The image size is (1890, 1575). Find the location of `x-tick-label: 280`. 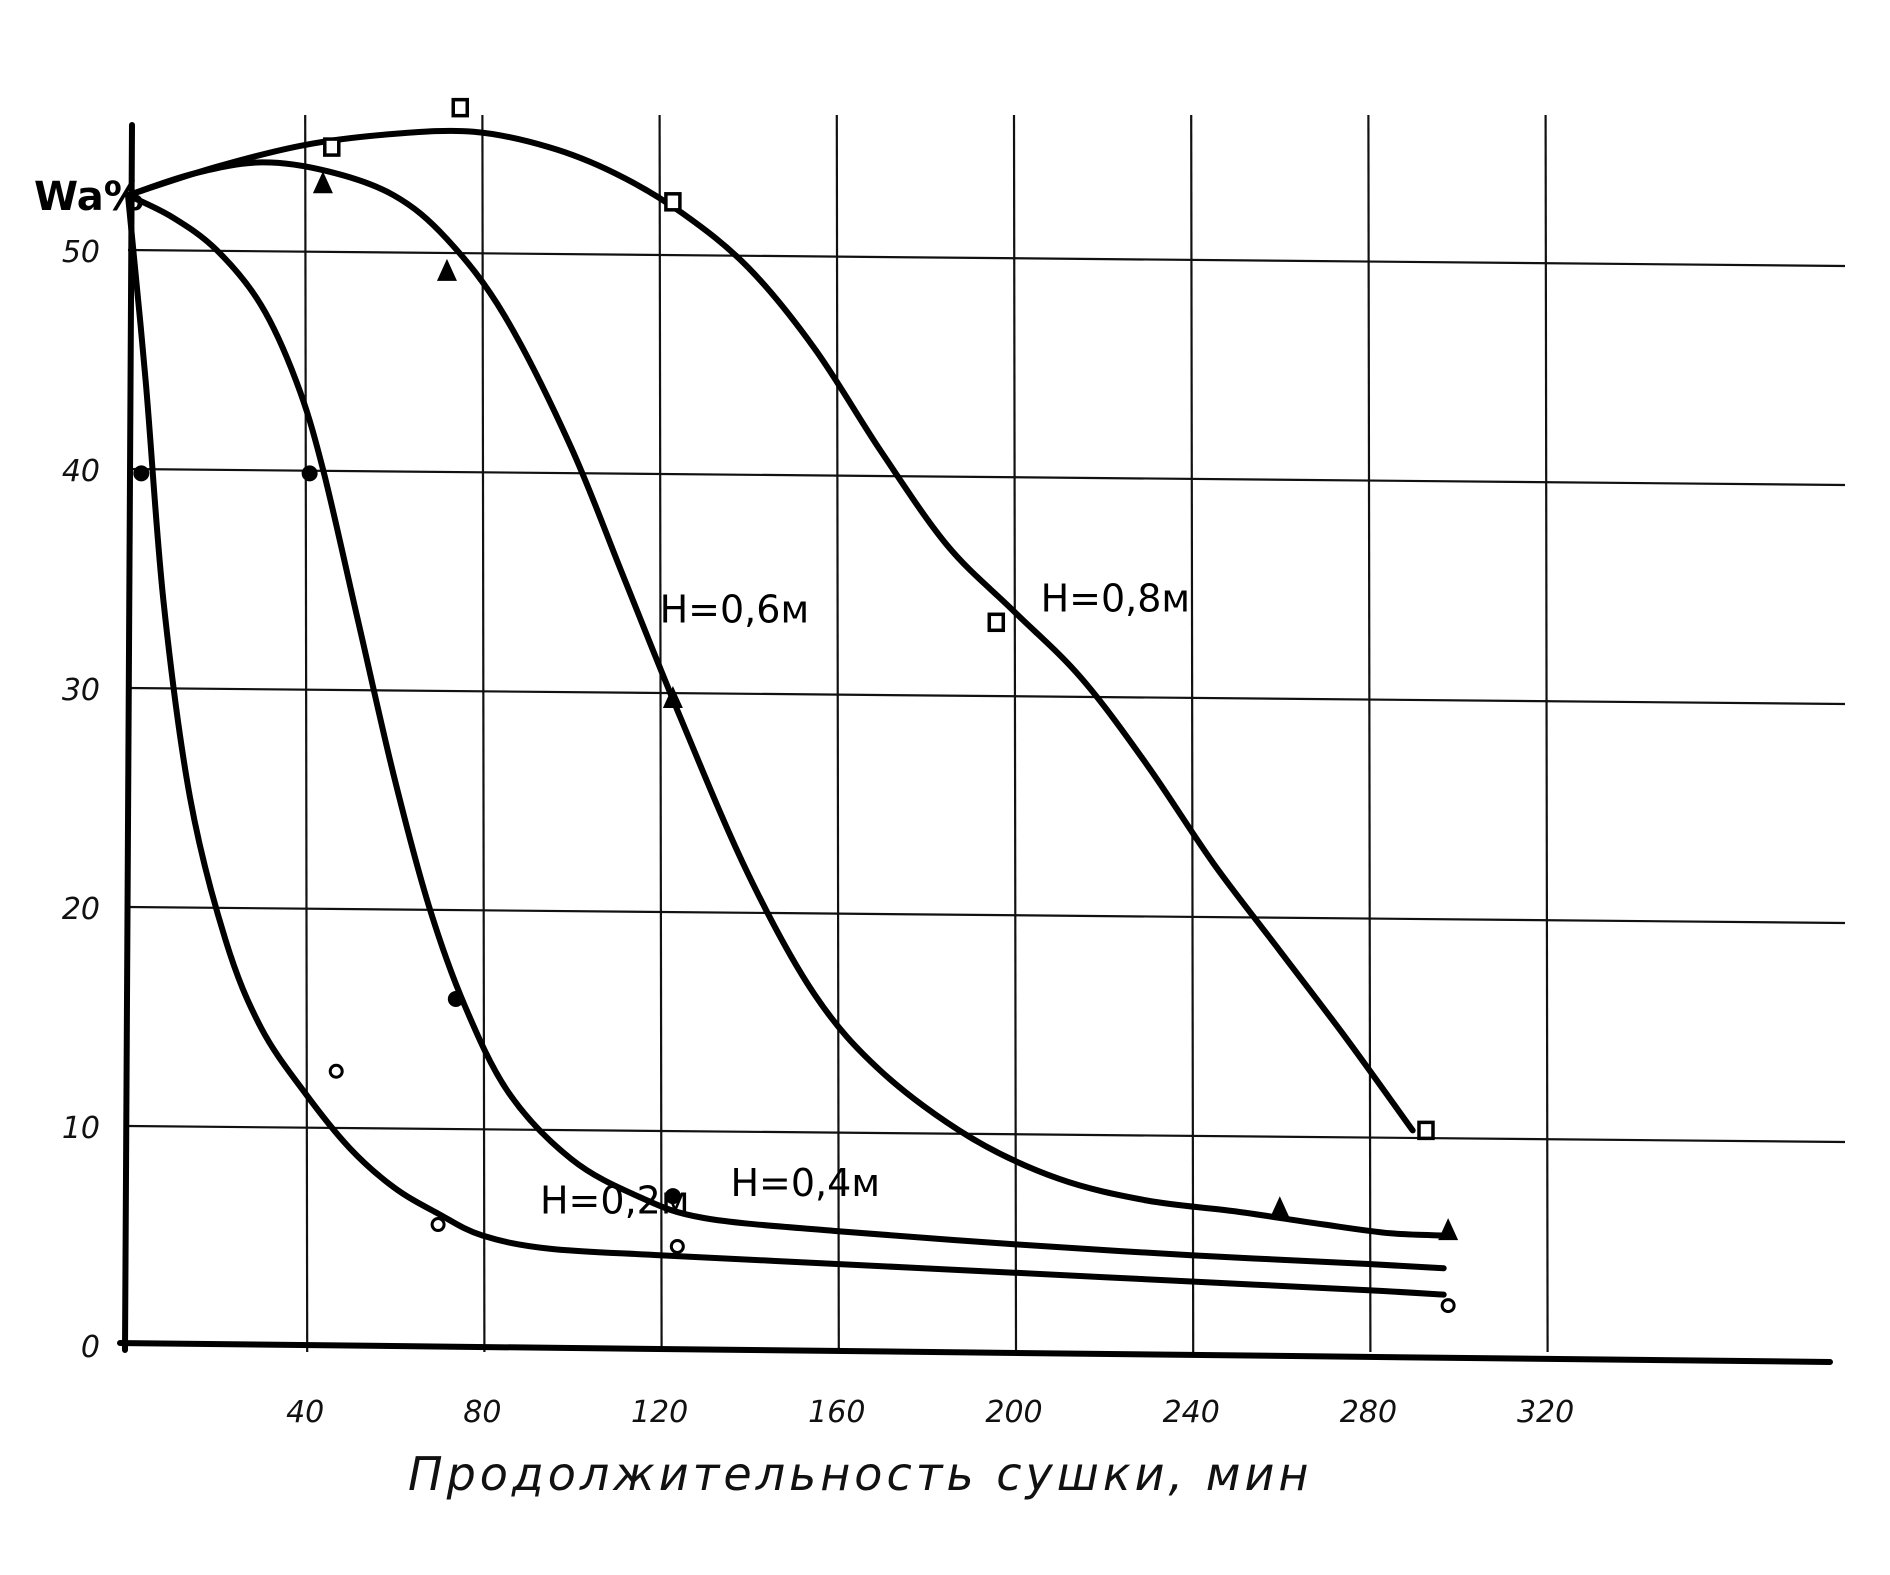

x-tick-label: 280 is located at coordinates (1368, 1412).